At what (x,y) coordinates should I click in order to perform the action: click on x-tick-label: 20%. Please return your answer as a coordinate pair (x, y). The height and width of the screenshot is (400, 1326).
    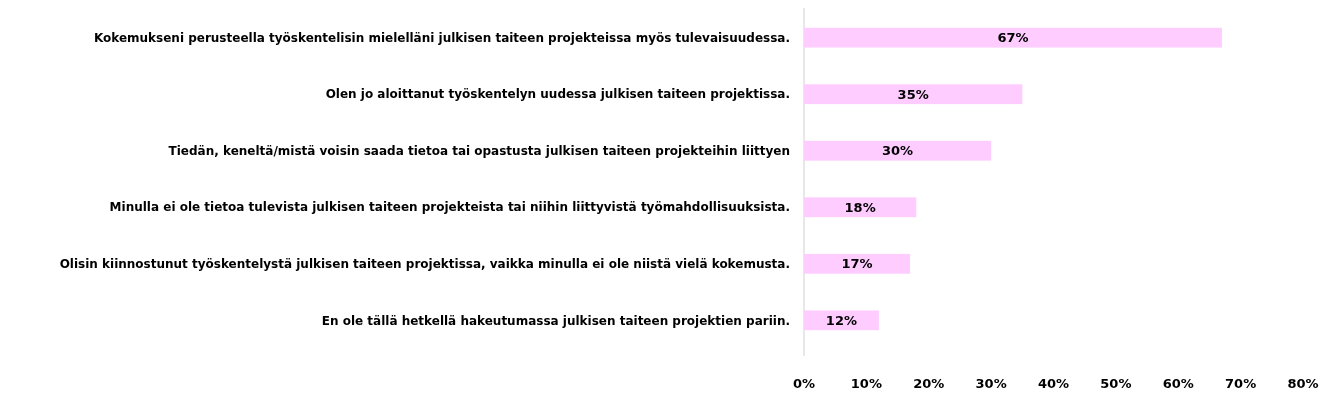
    Looking at the image, I should click on (929, 383).